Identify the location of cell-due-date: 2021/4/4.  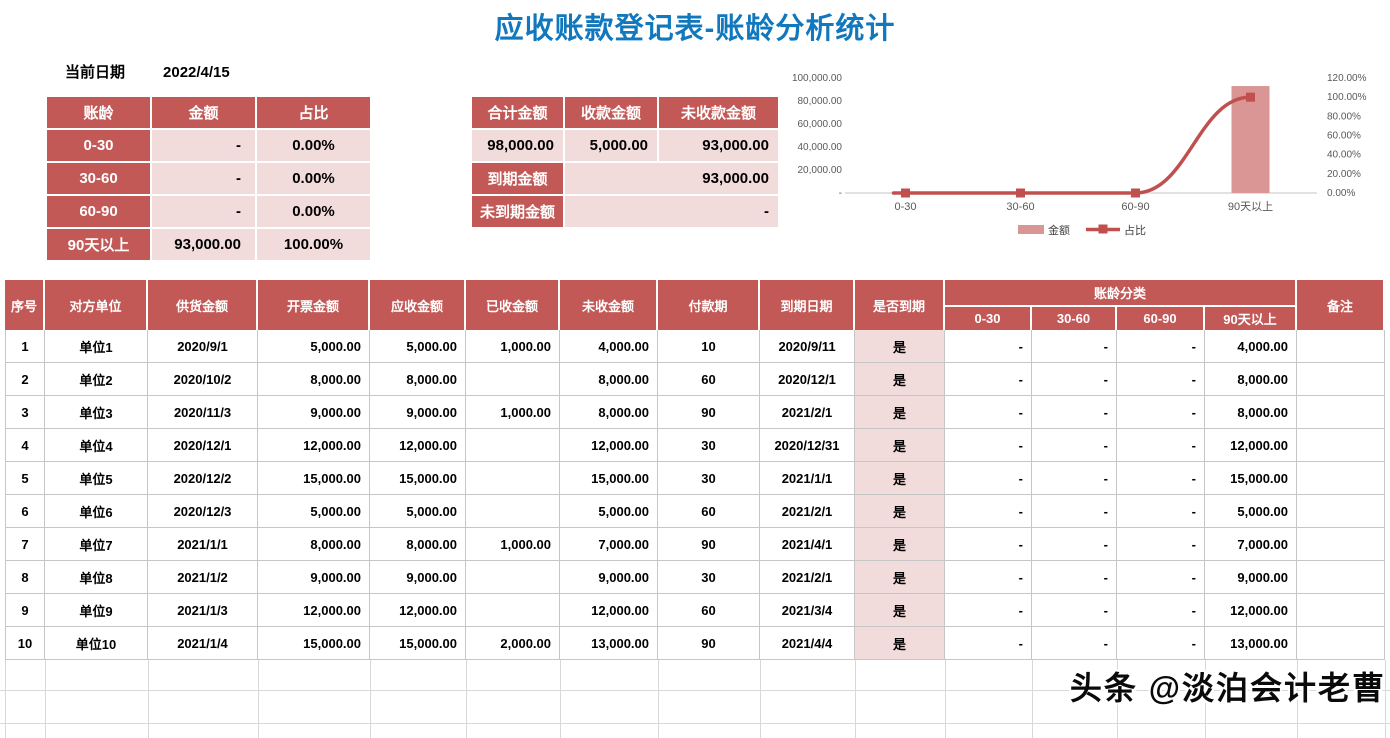
(807, 643).